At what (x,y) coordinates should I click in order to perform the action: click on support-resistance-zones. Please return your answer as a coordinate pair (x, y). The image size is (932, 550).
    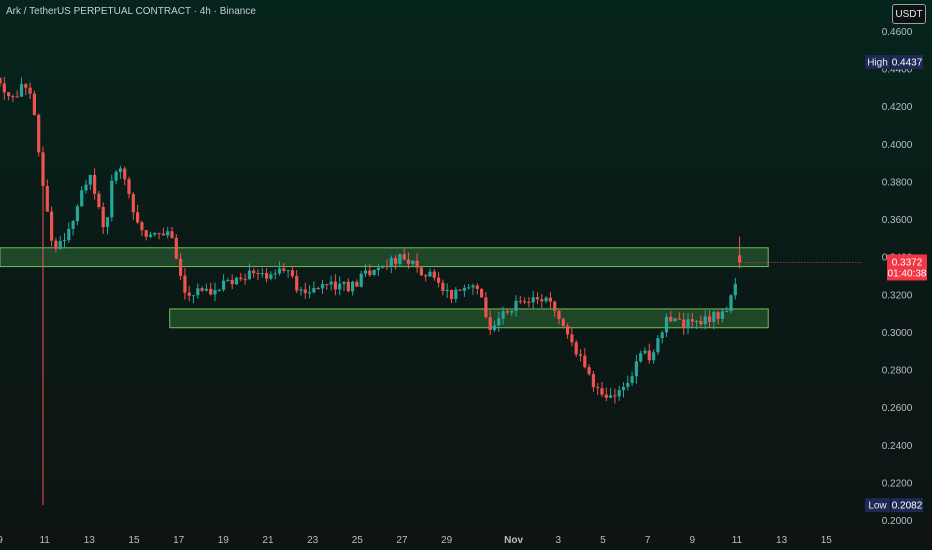
    Looking at the image, I should click on (384, 288).